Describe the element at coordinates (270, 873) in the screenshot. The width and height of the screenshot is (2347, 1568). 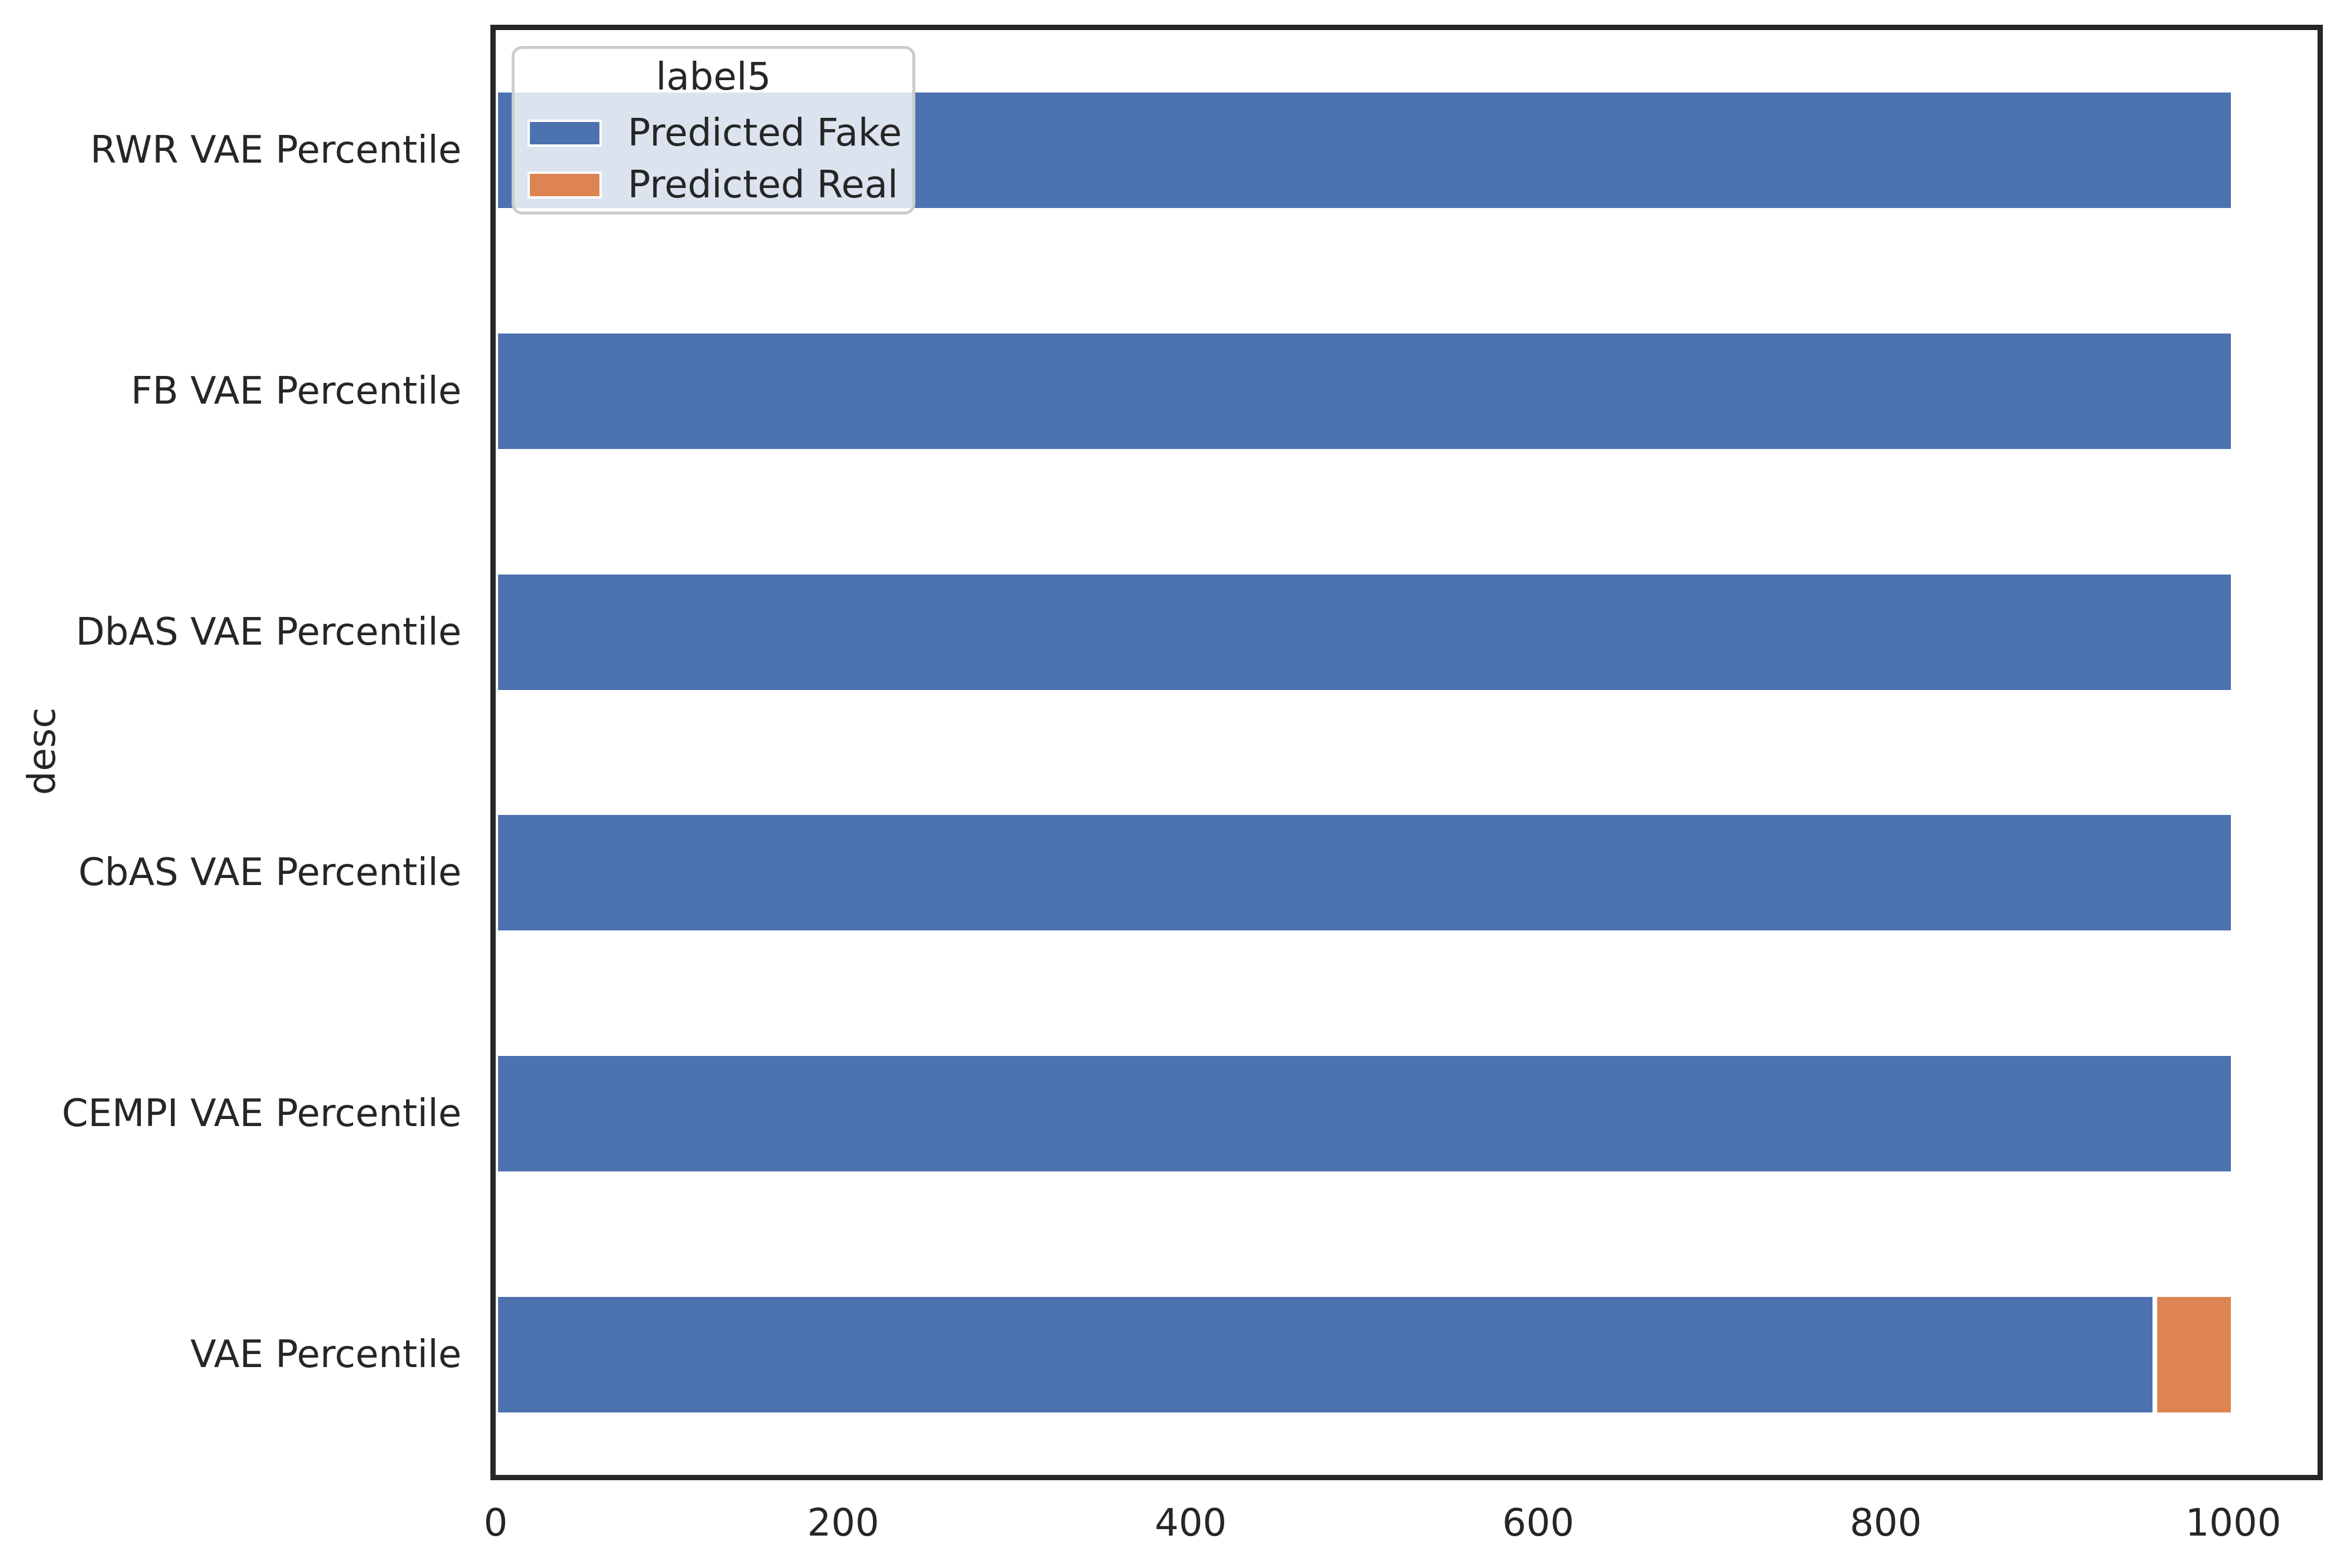
I see `y-tick-label: CbAS VAE Percentile` at that location.